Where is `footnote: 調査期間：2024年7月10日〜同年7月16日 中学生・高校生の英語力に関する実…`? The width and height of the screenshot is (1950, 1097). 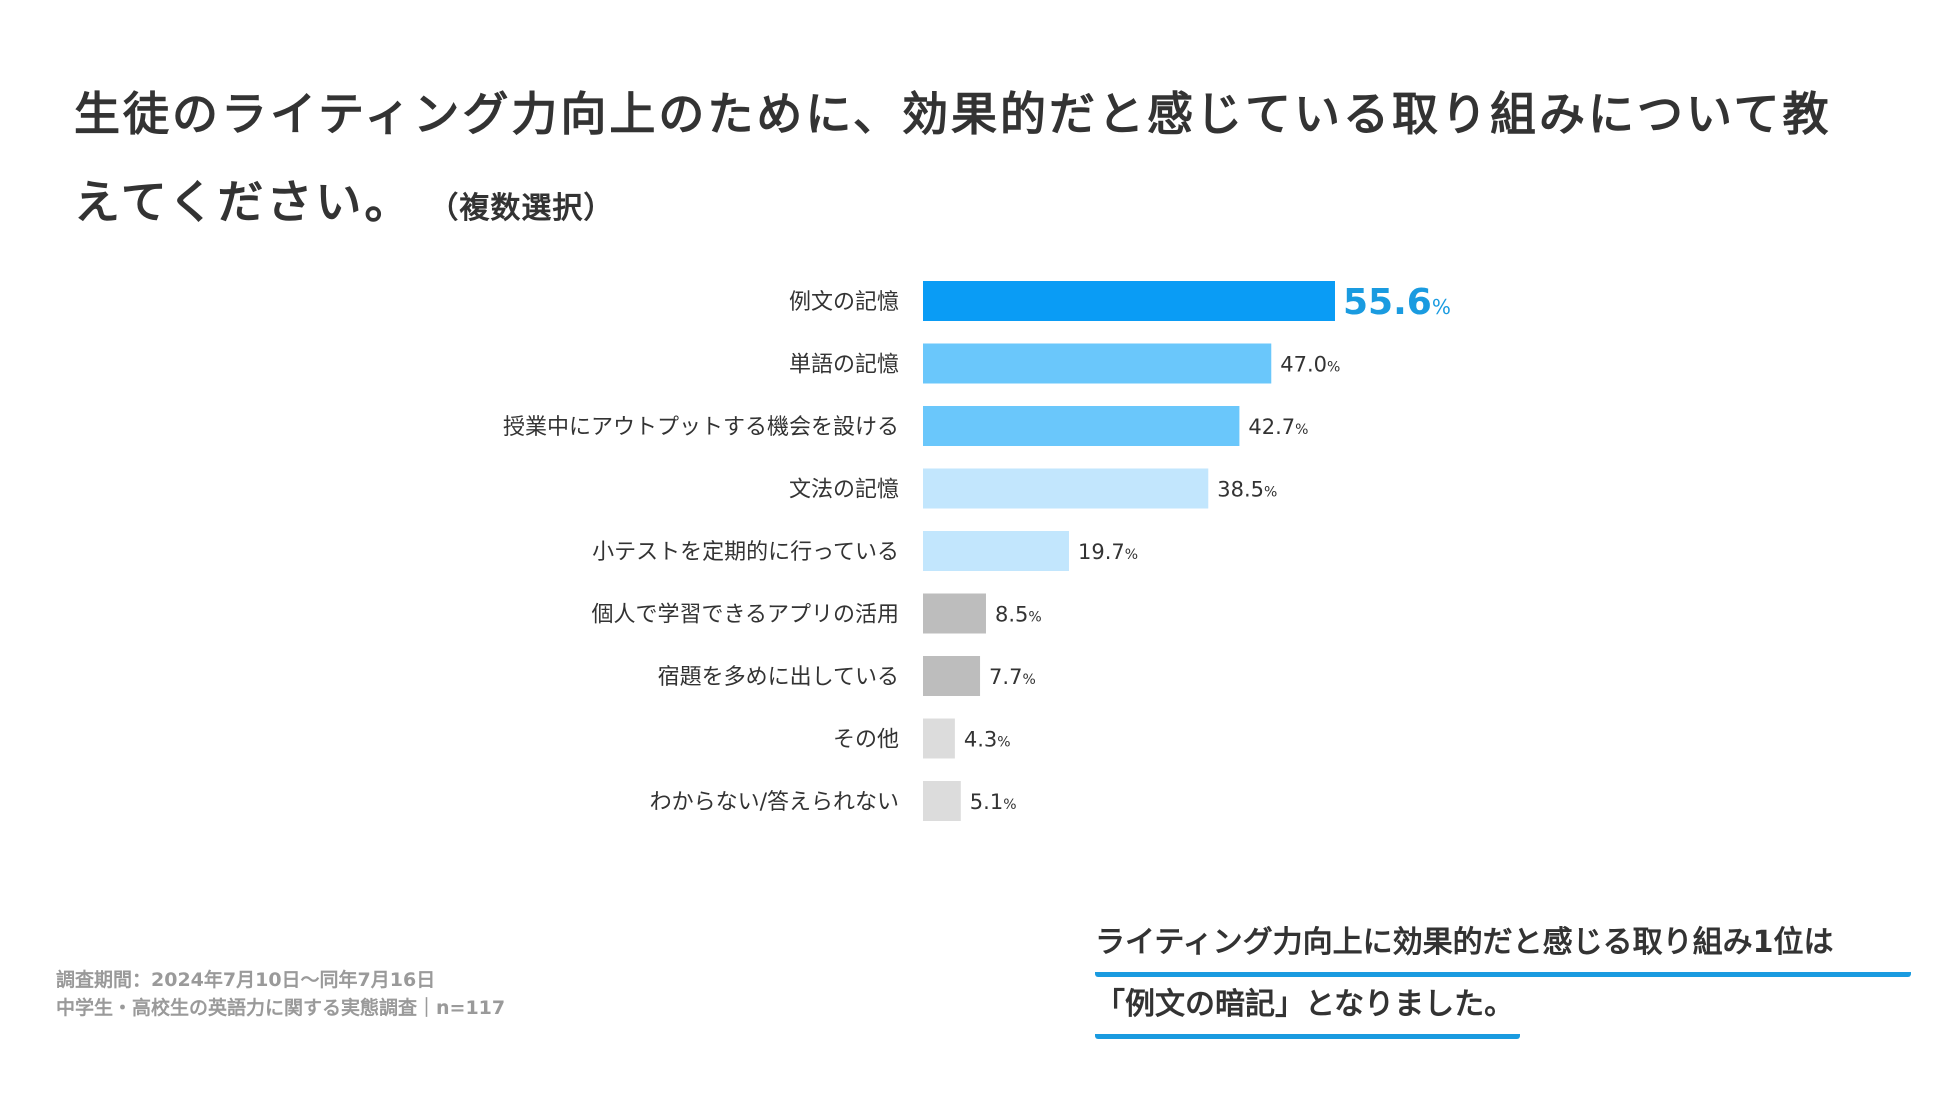 footnote: 調査期間：2024年7月10日〜同年7月16日 中学生・高校生の英語力に関する実… is located at coordinates (280, 994).